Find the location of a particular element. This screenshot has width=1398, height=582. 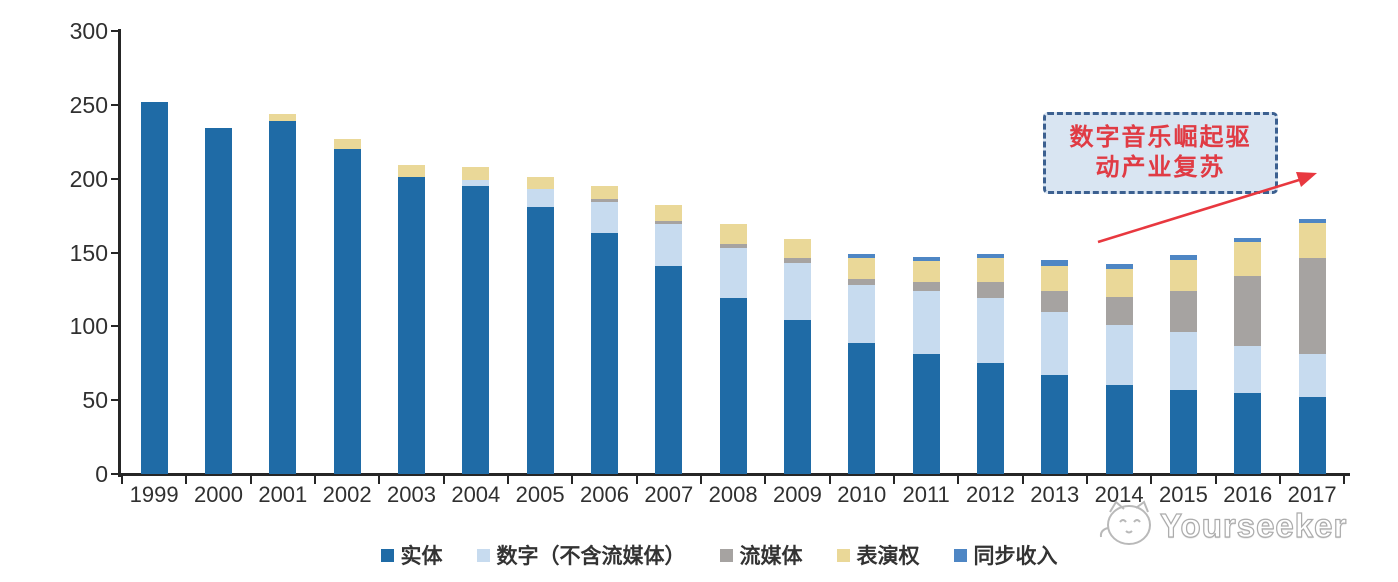

bar-2009-streaming is located at coordinates (797, 260).